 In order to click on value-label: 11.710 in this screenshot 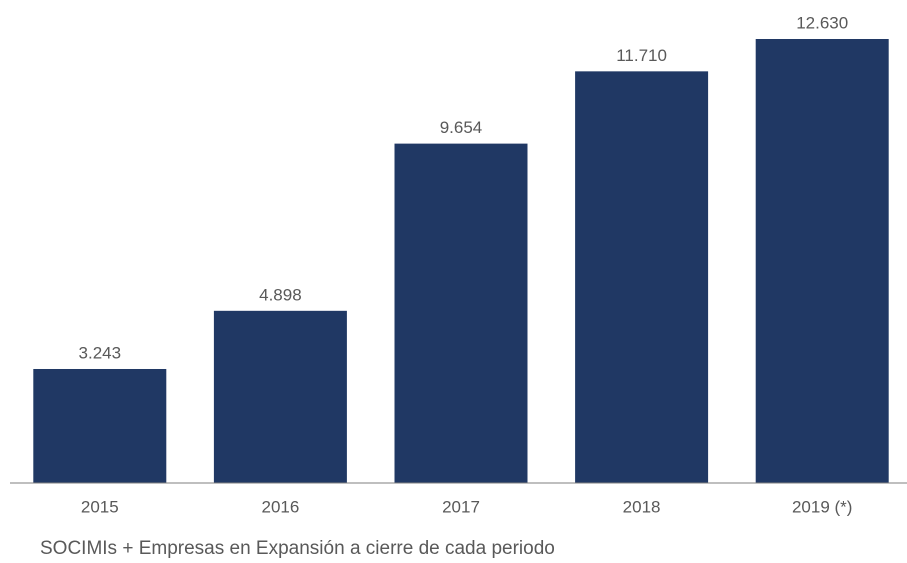, I will do `click(641, 55)`.